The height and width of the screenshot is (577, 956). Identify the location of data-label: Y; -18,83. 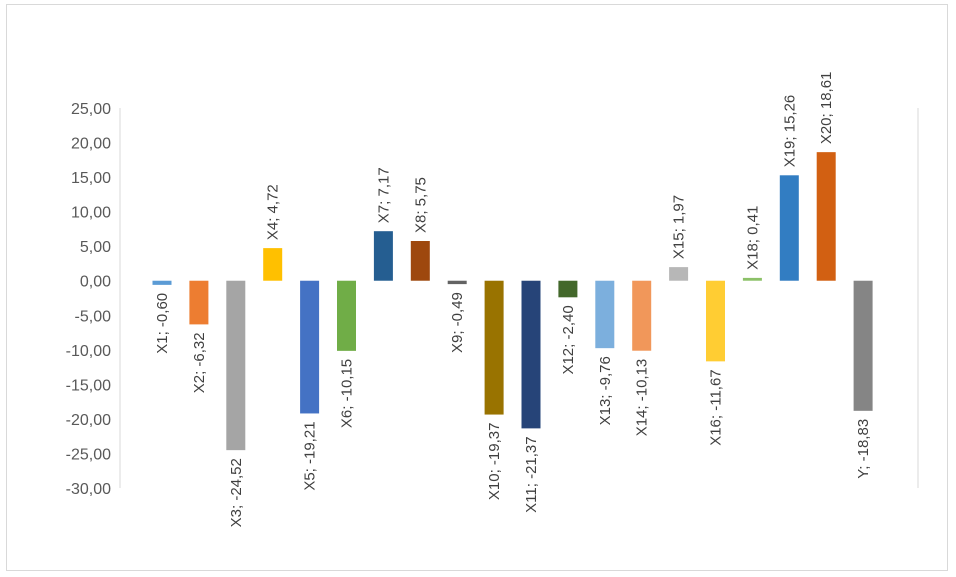
(863, 449).